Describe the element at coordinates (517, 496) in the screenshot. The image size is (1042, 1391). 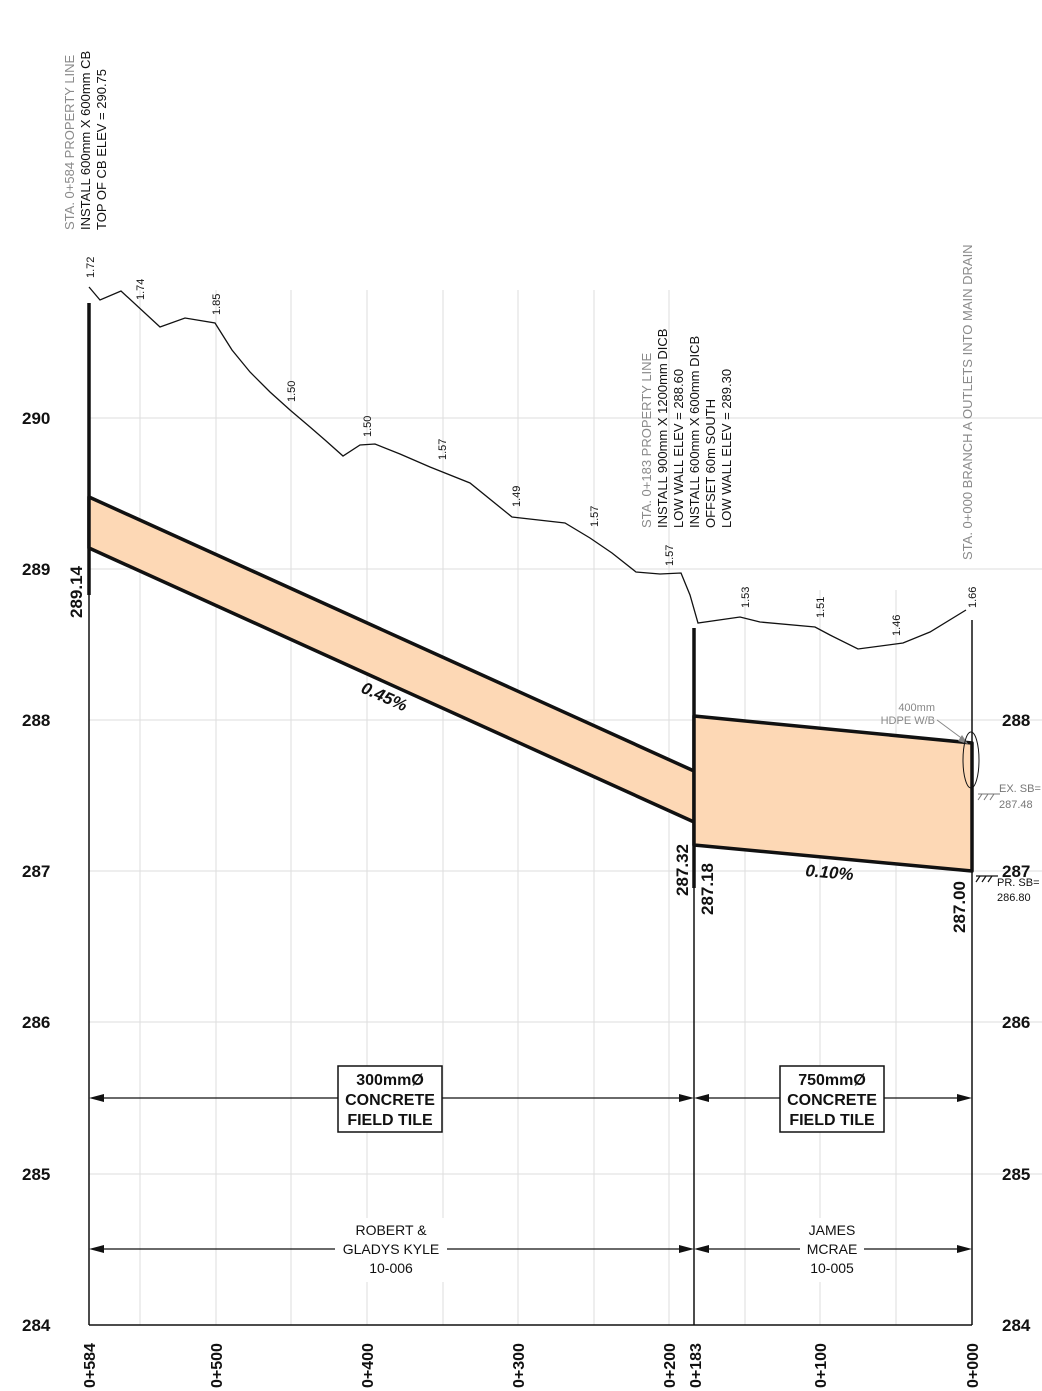
I see `ground-cover-label: 1.49` at that location.